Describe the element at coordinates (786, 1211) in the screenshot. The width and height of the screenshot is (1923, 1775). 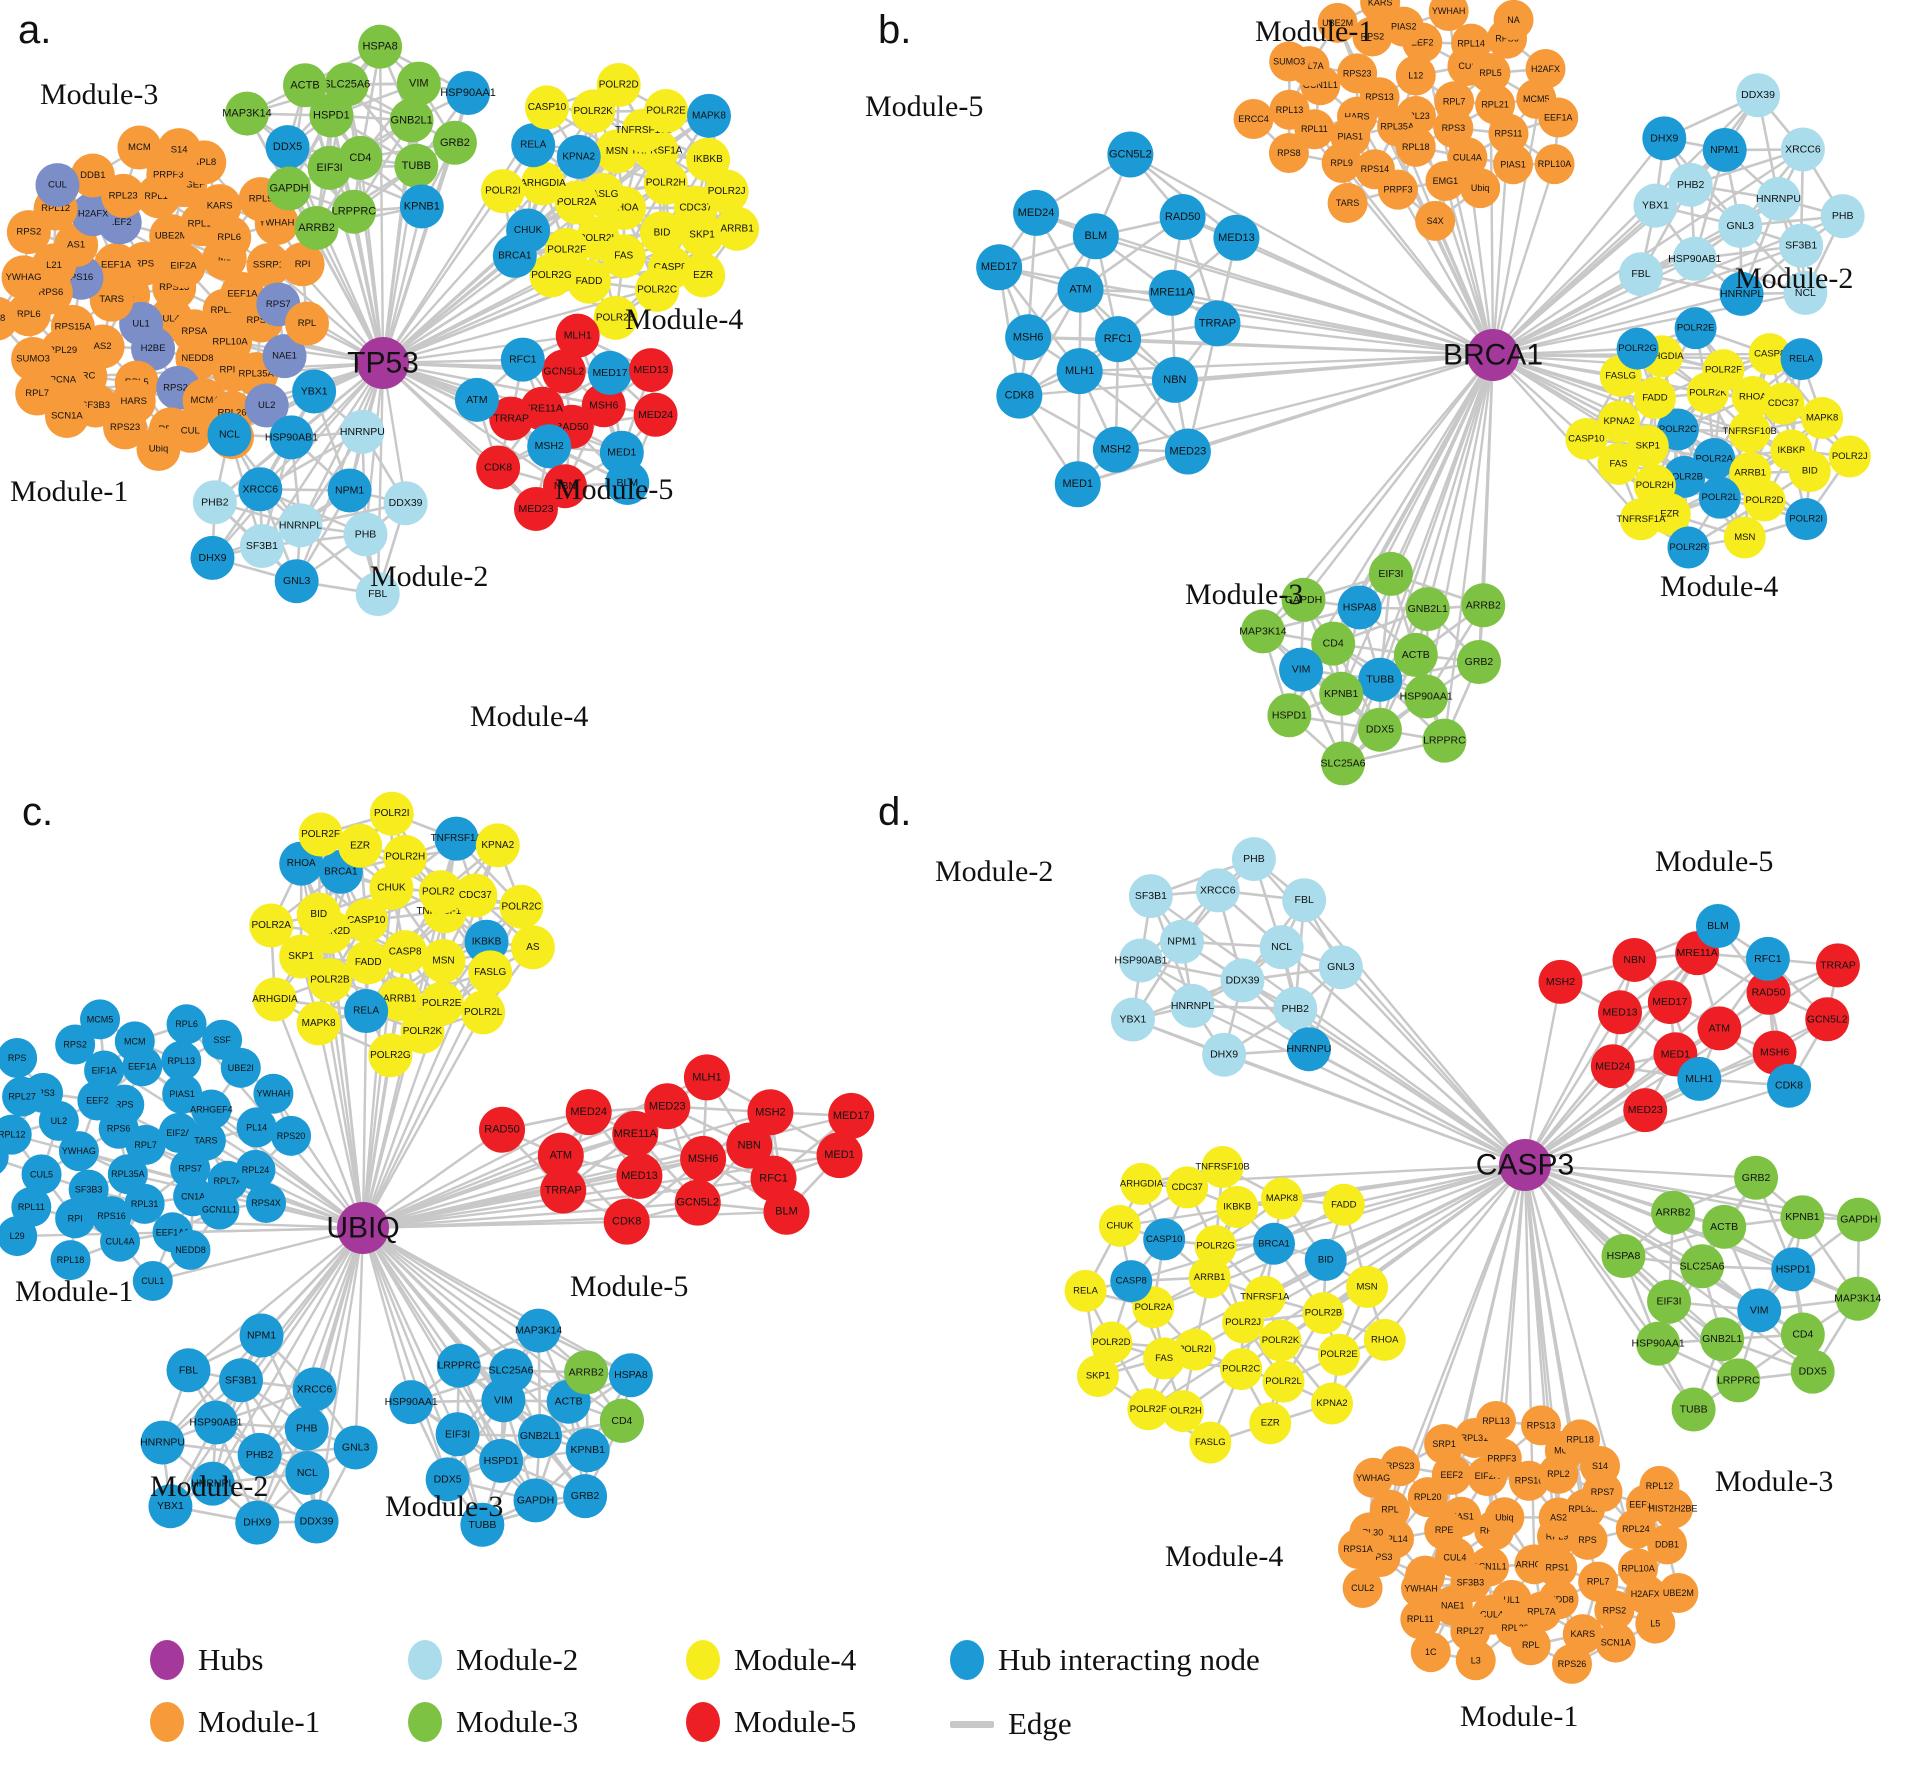
I see `node-blm: BLM` at that location.